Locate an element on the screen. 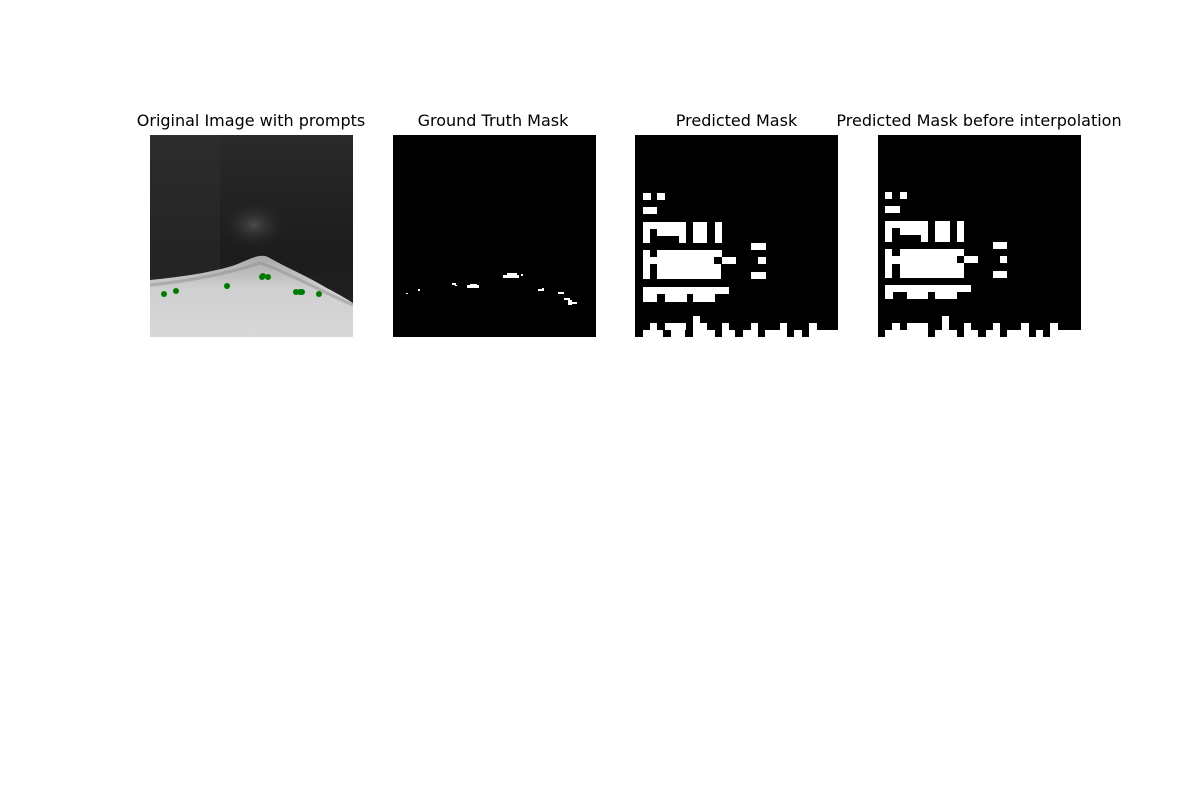 This screenshot has height=800, width=1200. original-image is located at coordinates (251, 236).